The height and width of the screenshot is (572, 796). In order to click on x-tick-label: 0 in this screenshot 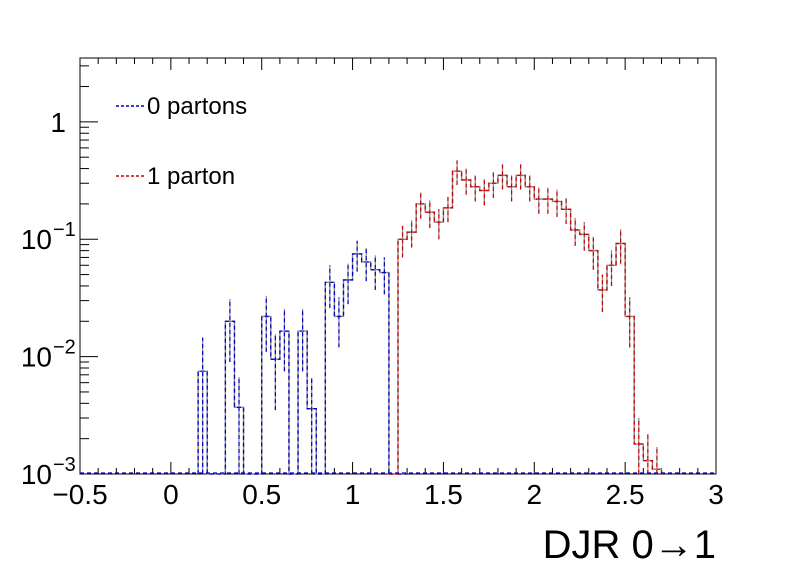, I will do `click(171, 494)`.